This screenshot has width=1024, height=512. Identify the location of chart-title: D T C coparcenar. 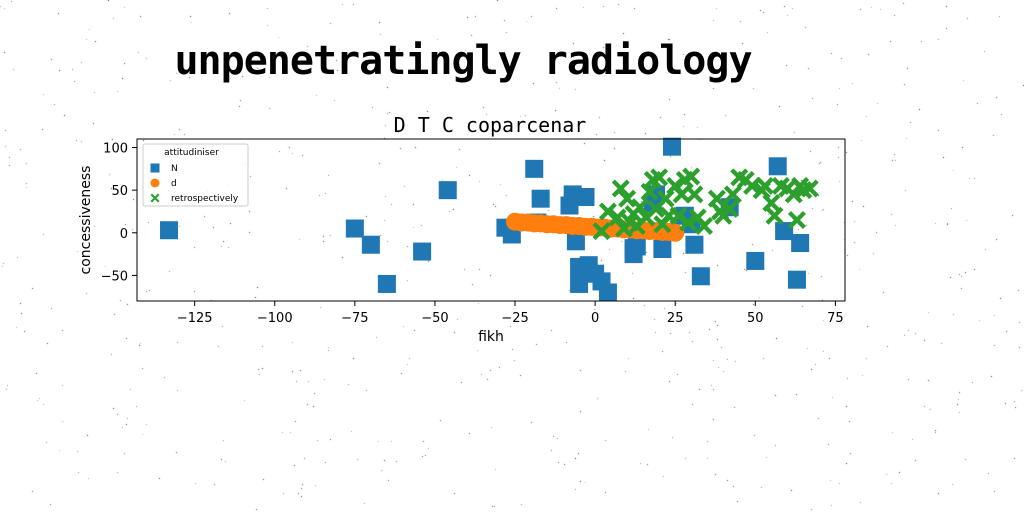
(490, 125).